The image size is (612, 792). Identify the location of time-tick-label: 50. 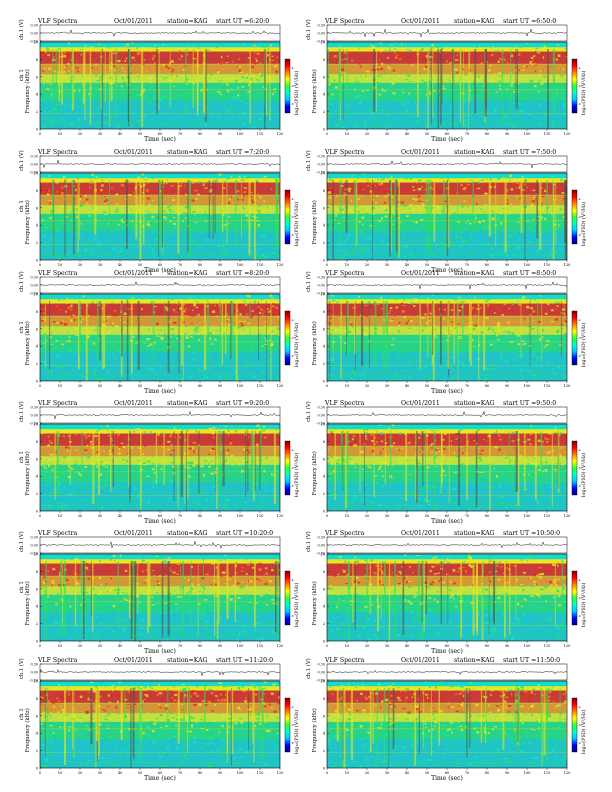
(140, 516).